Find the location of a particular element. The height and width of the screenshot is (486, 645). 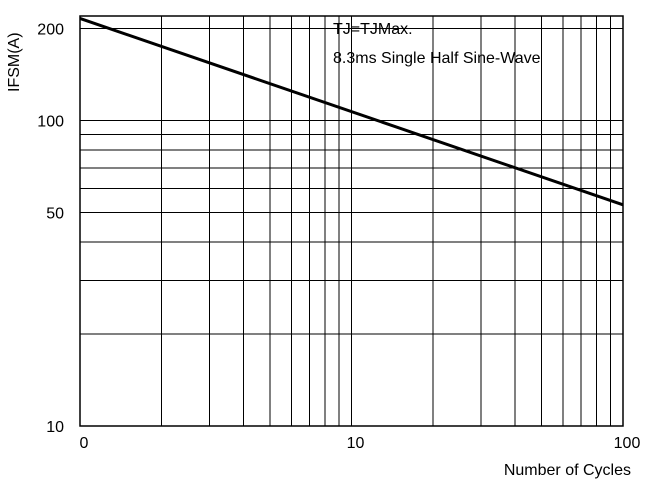

y-axis-label: IFSM(A) is located at coordinates (14, 62).